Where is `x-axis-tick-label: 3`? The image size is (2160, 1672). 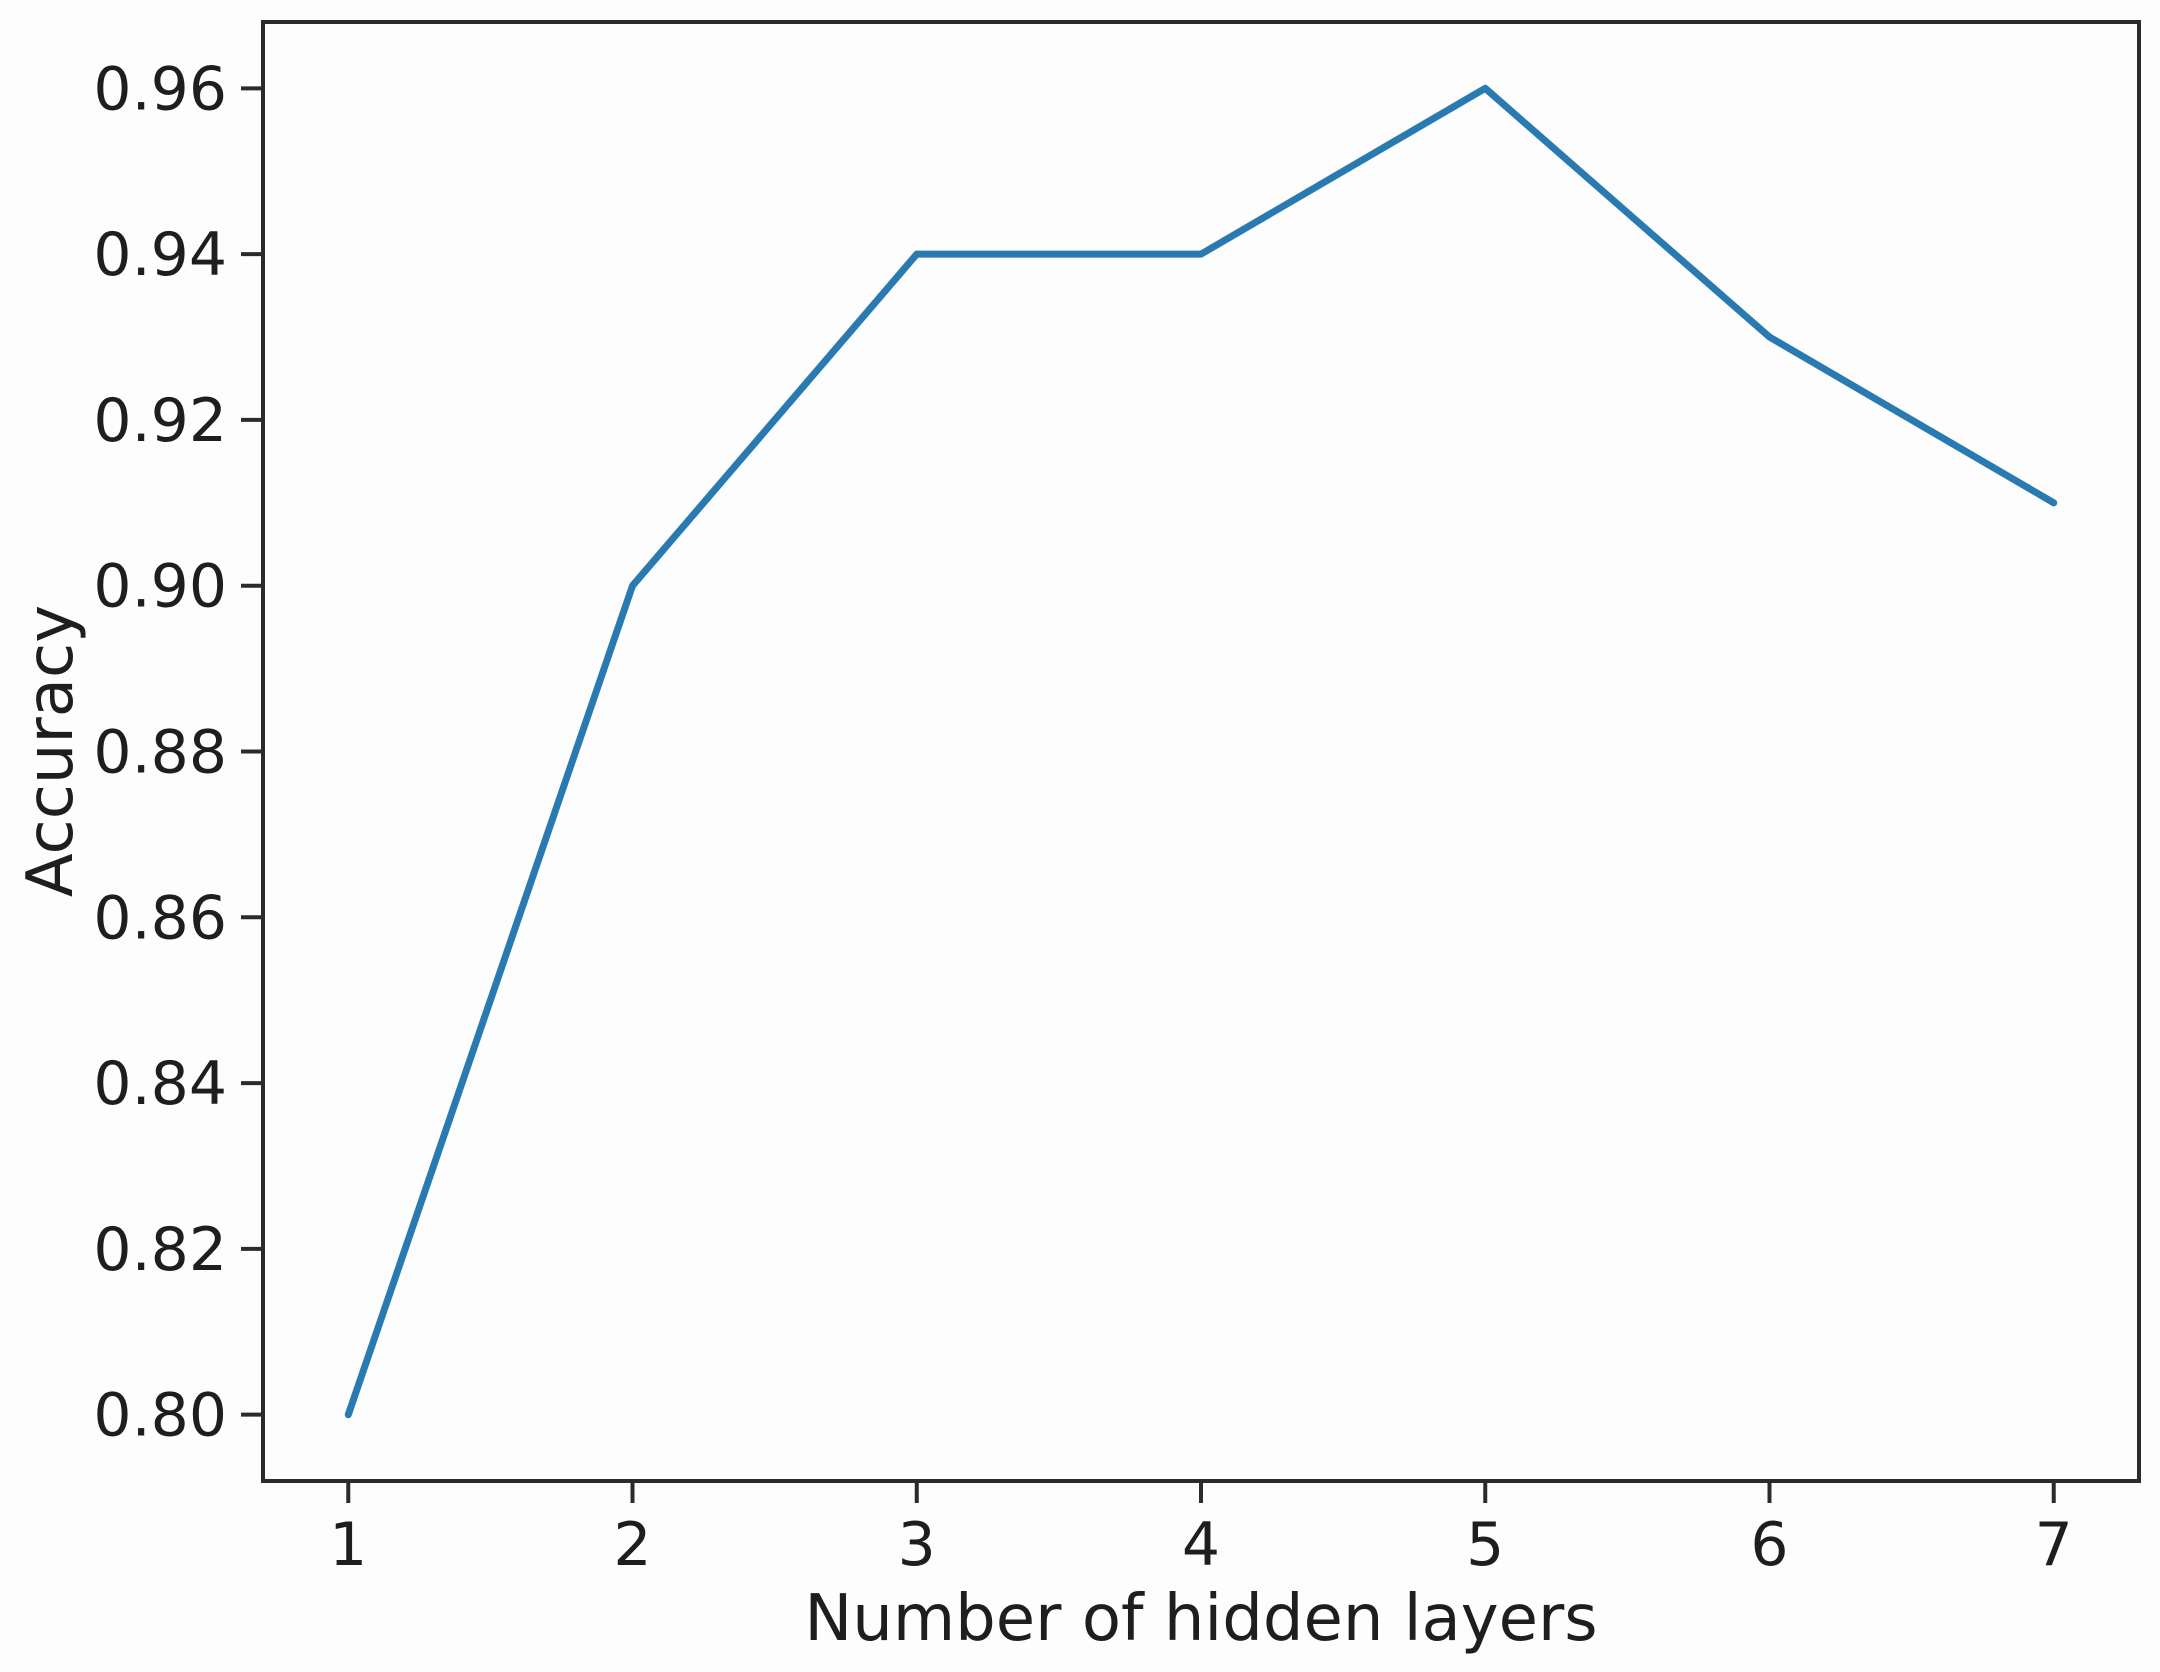 x-axis-tick-label: 3 is located at coordinates (917, 1545).